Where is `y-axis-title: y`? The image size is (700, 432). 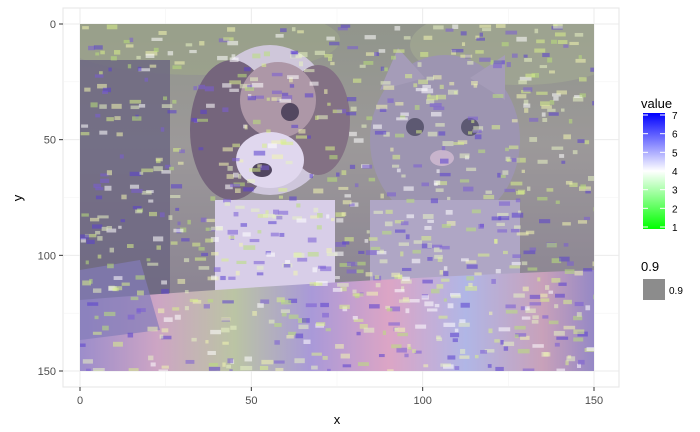 y-axis-title: y is located at coordinates (17, 197).